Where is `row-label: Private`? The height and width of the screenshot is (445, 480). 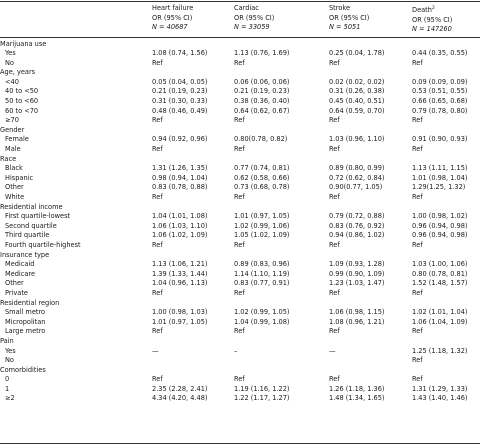 row-label: Private is located at coordinates (16, 292).